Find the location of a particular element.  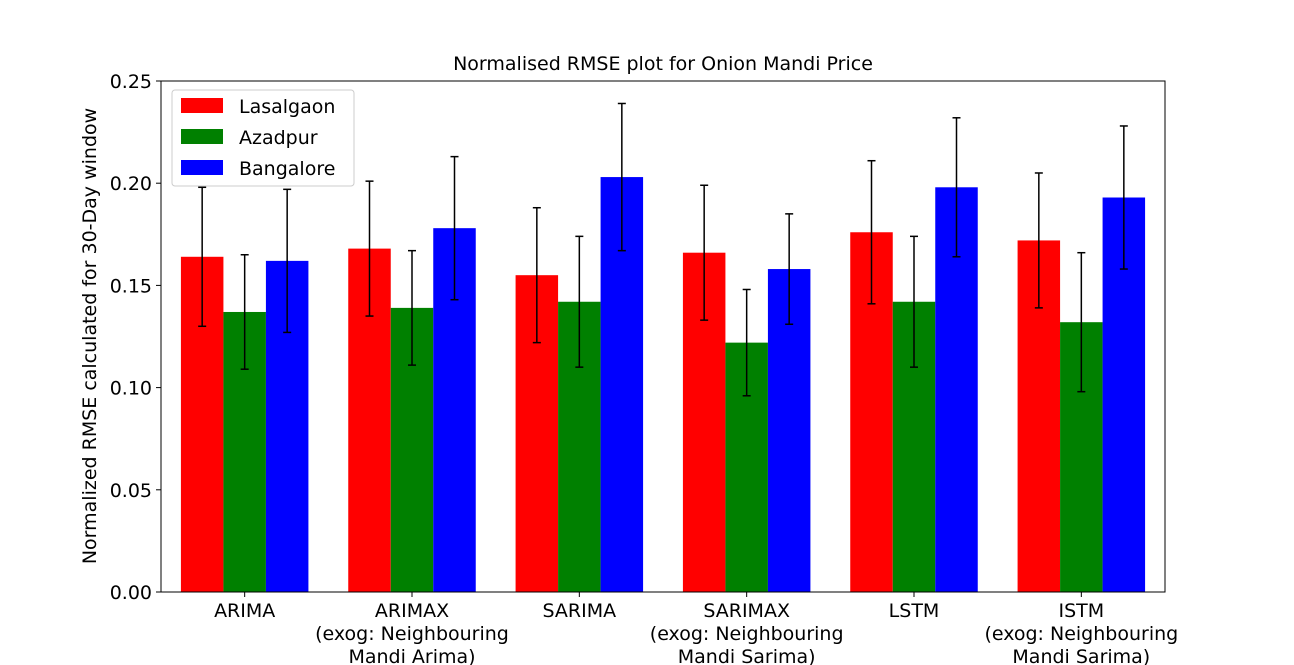

legend: Lasalgaon Azadpur Bangalore is located at coordinates (263, 138).